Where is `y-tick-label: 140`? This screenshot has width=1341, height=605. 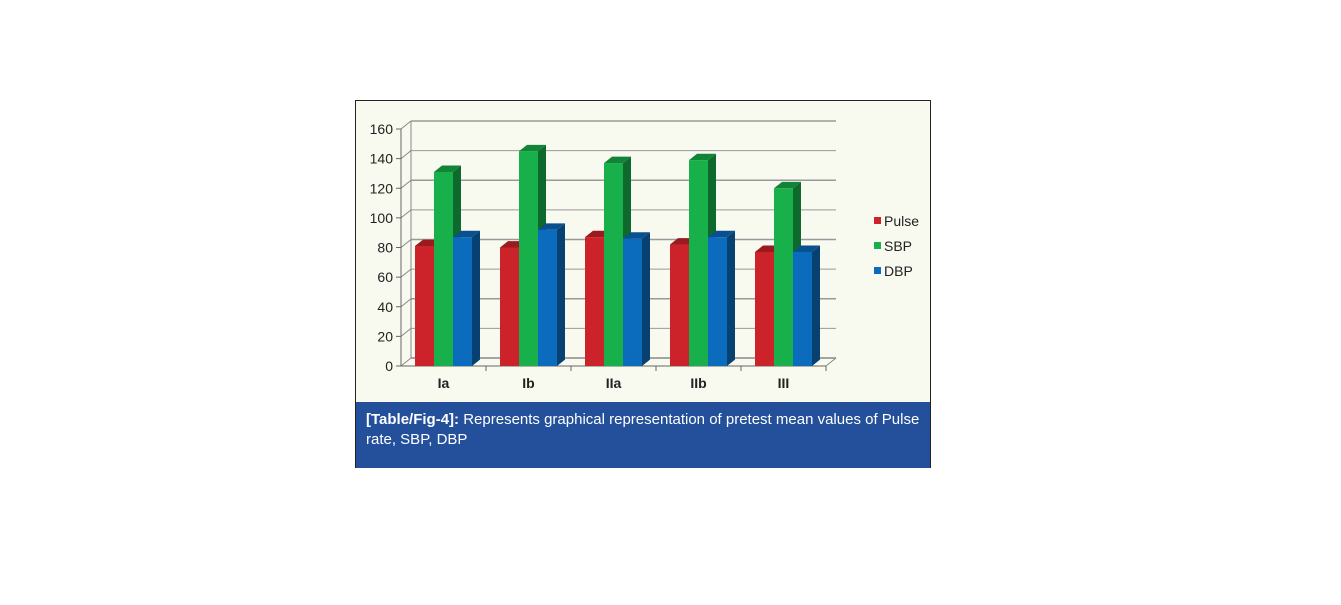 y-tick-label: 140 is located at coordinates (382, 159).